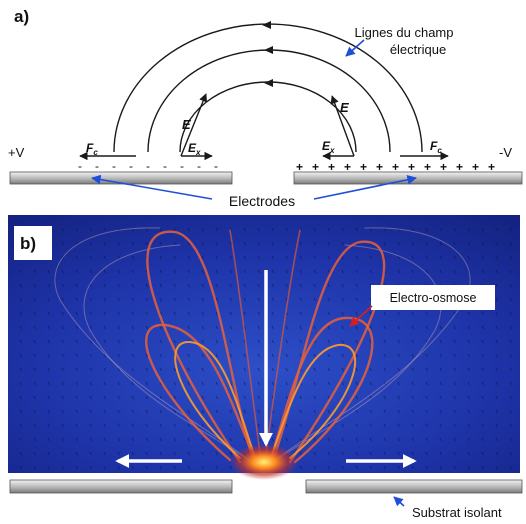 The image size is (526, 524). I want to click on left-lobe-core-path, so click(216, 403).